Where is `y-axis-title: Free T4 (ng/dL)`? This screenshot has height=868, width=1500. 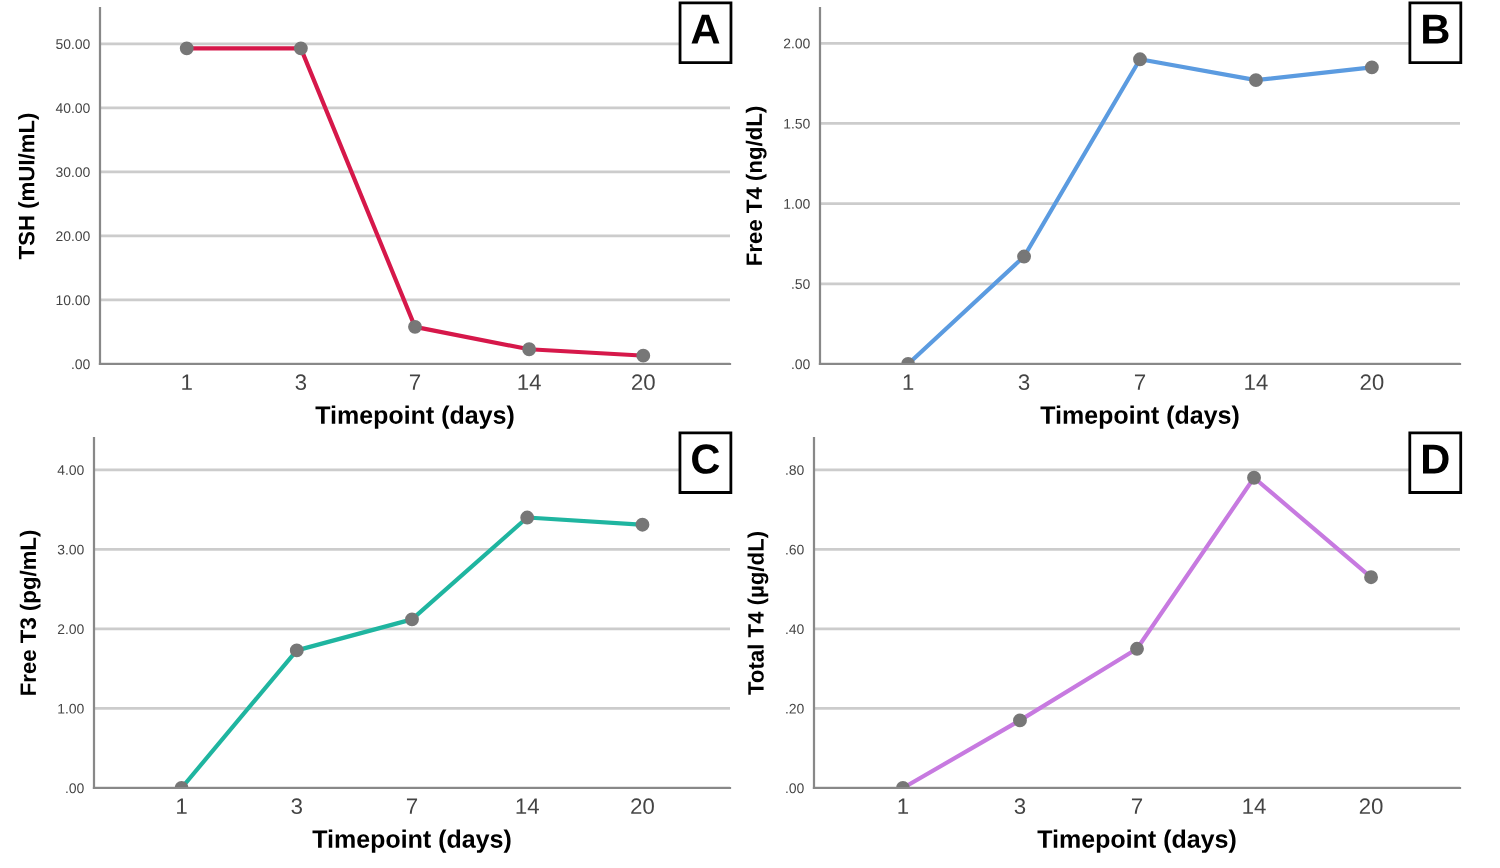 y-axis-title: Free T4 (ng/dL) is located at coordinates (756, 185).